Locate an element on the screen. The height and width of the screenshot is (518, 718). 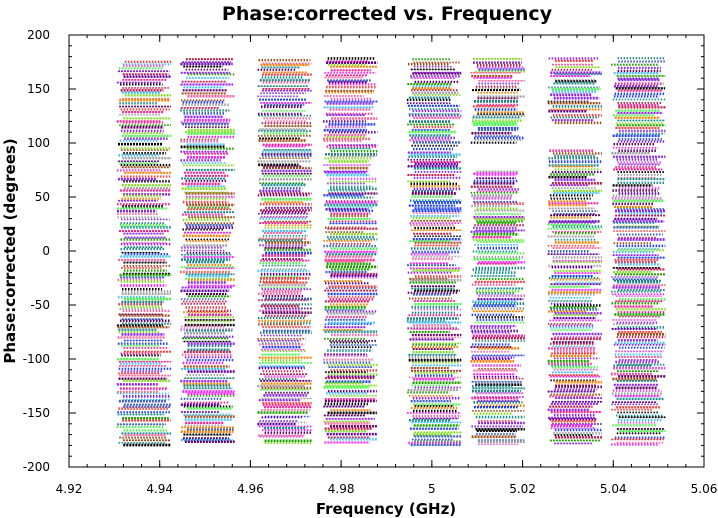
chart-title: Phase:corrected vs. Frequency is located at coordinates (387, 14).